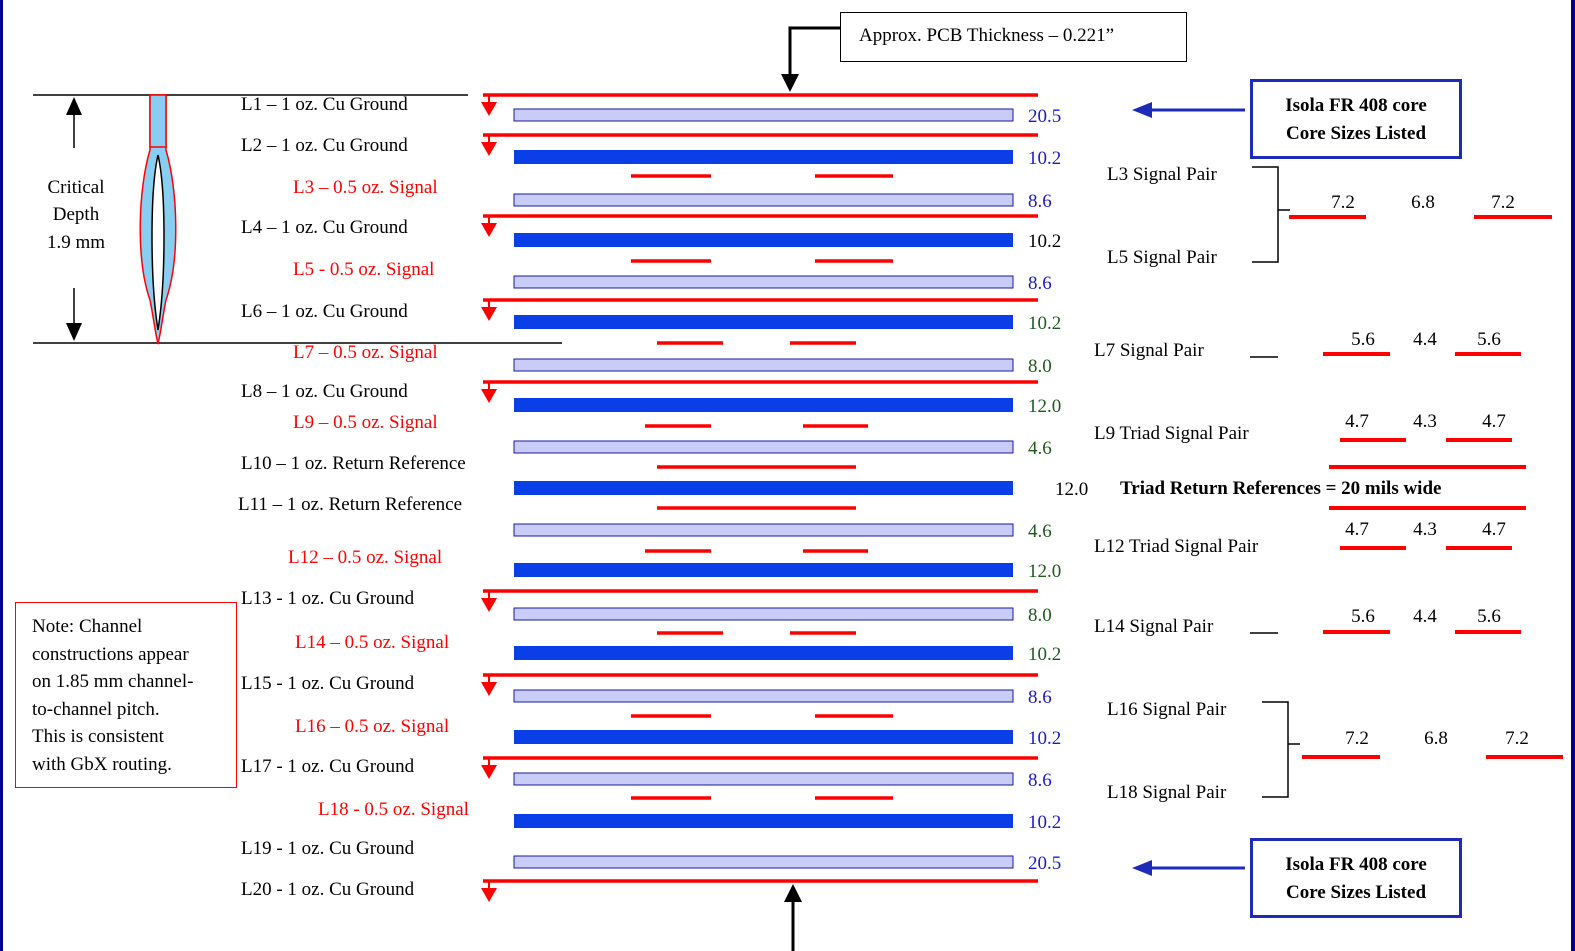 The height and width of the screenshot is (951, 1575). Describe the element at coordinates (1425, 529) in the screenshot. I see `l12-gap: 4.3` at that location.